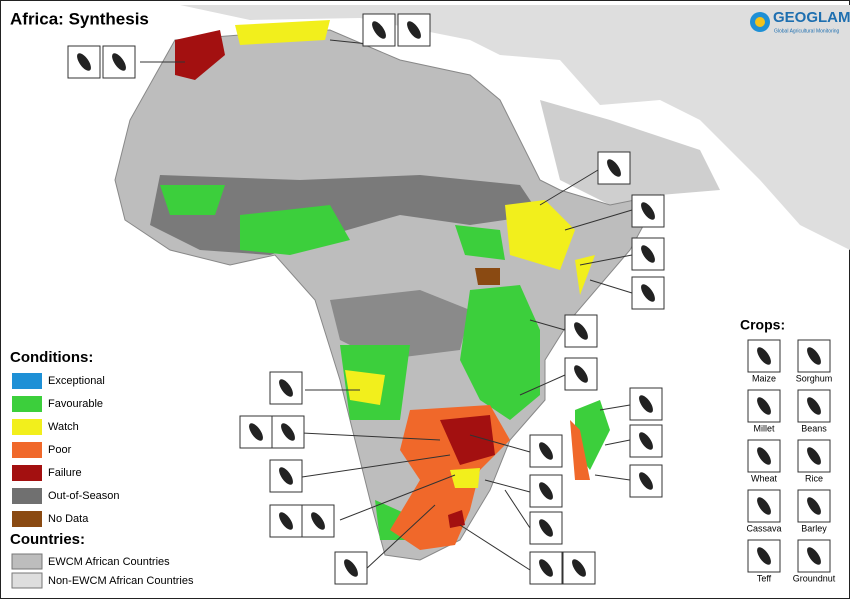 This screenshot has height=599, width=850. I want to click on crop-label: Beans, so click(814, 428).